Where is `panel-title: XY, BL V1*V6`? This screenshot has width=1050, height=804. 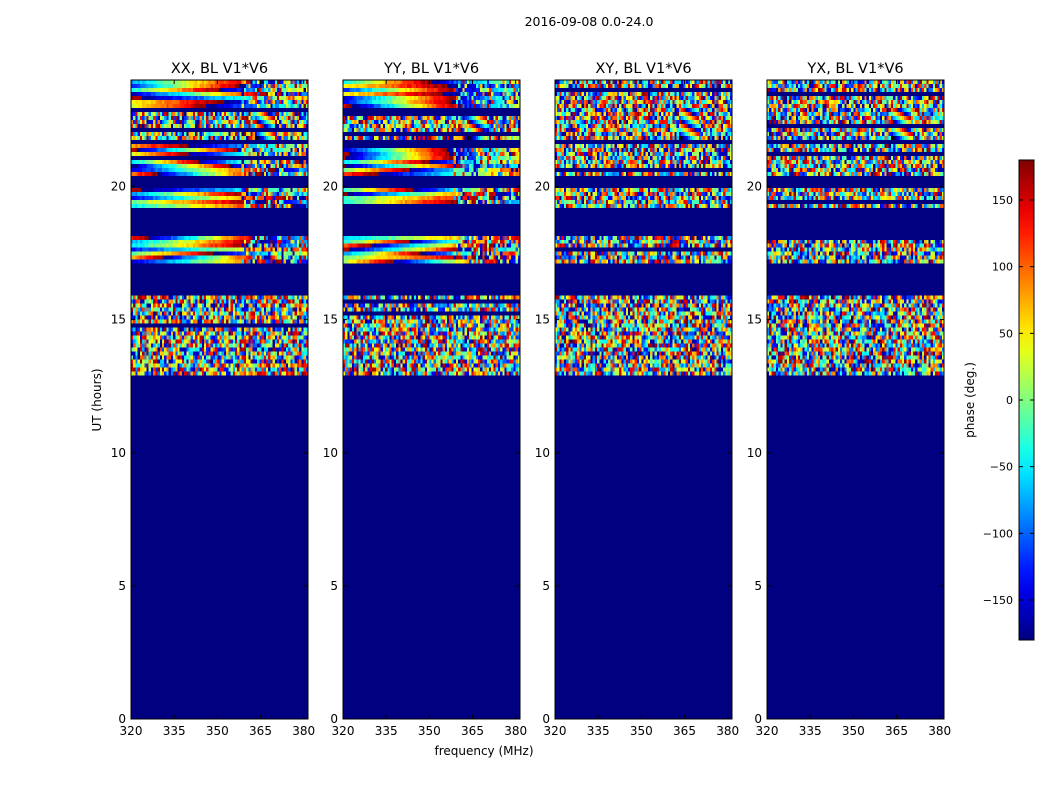
panel-title: XY, BL V1*V6 is located at coordinates (643, 69).